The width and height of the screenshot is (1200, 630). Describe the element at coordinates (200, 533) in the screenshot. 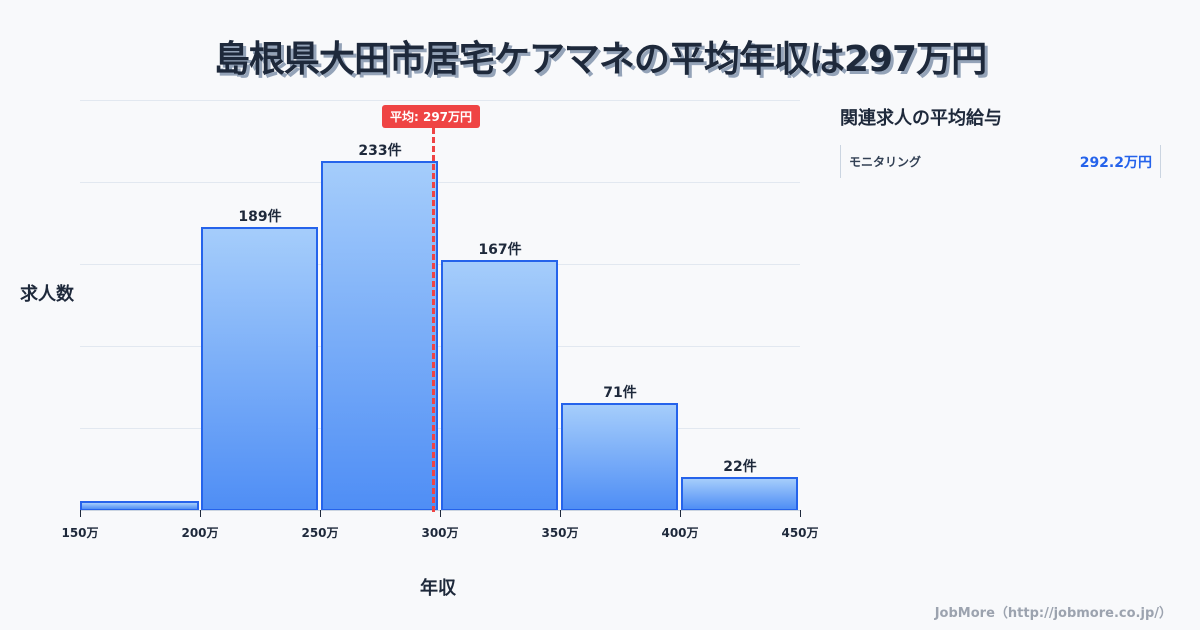

I see `x-tick-label: 200万` at that location.